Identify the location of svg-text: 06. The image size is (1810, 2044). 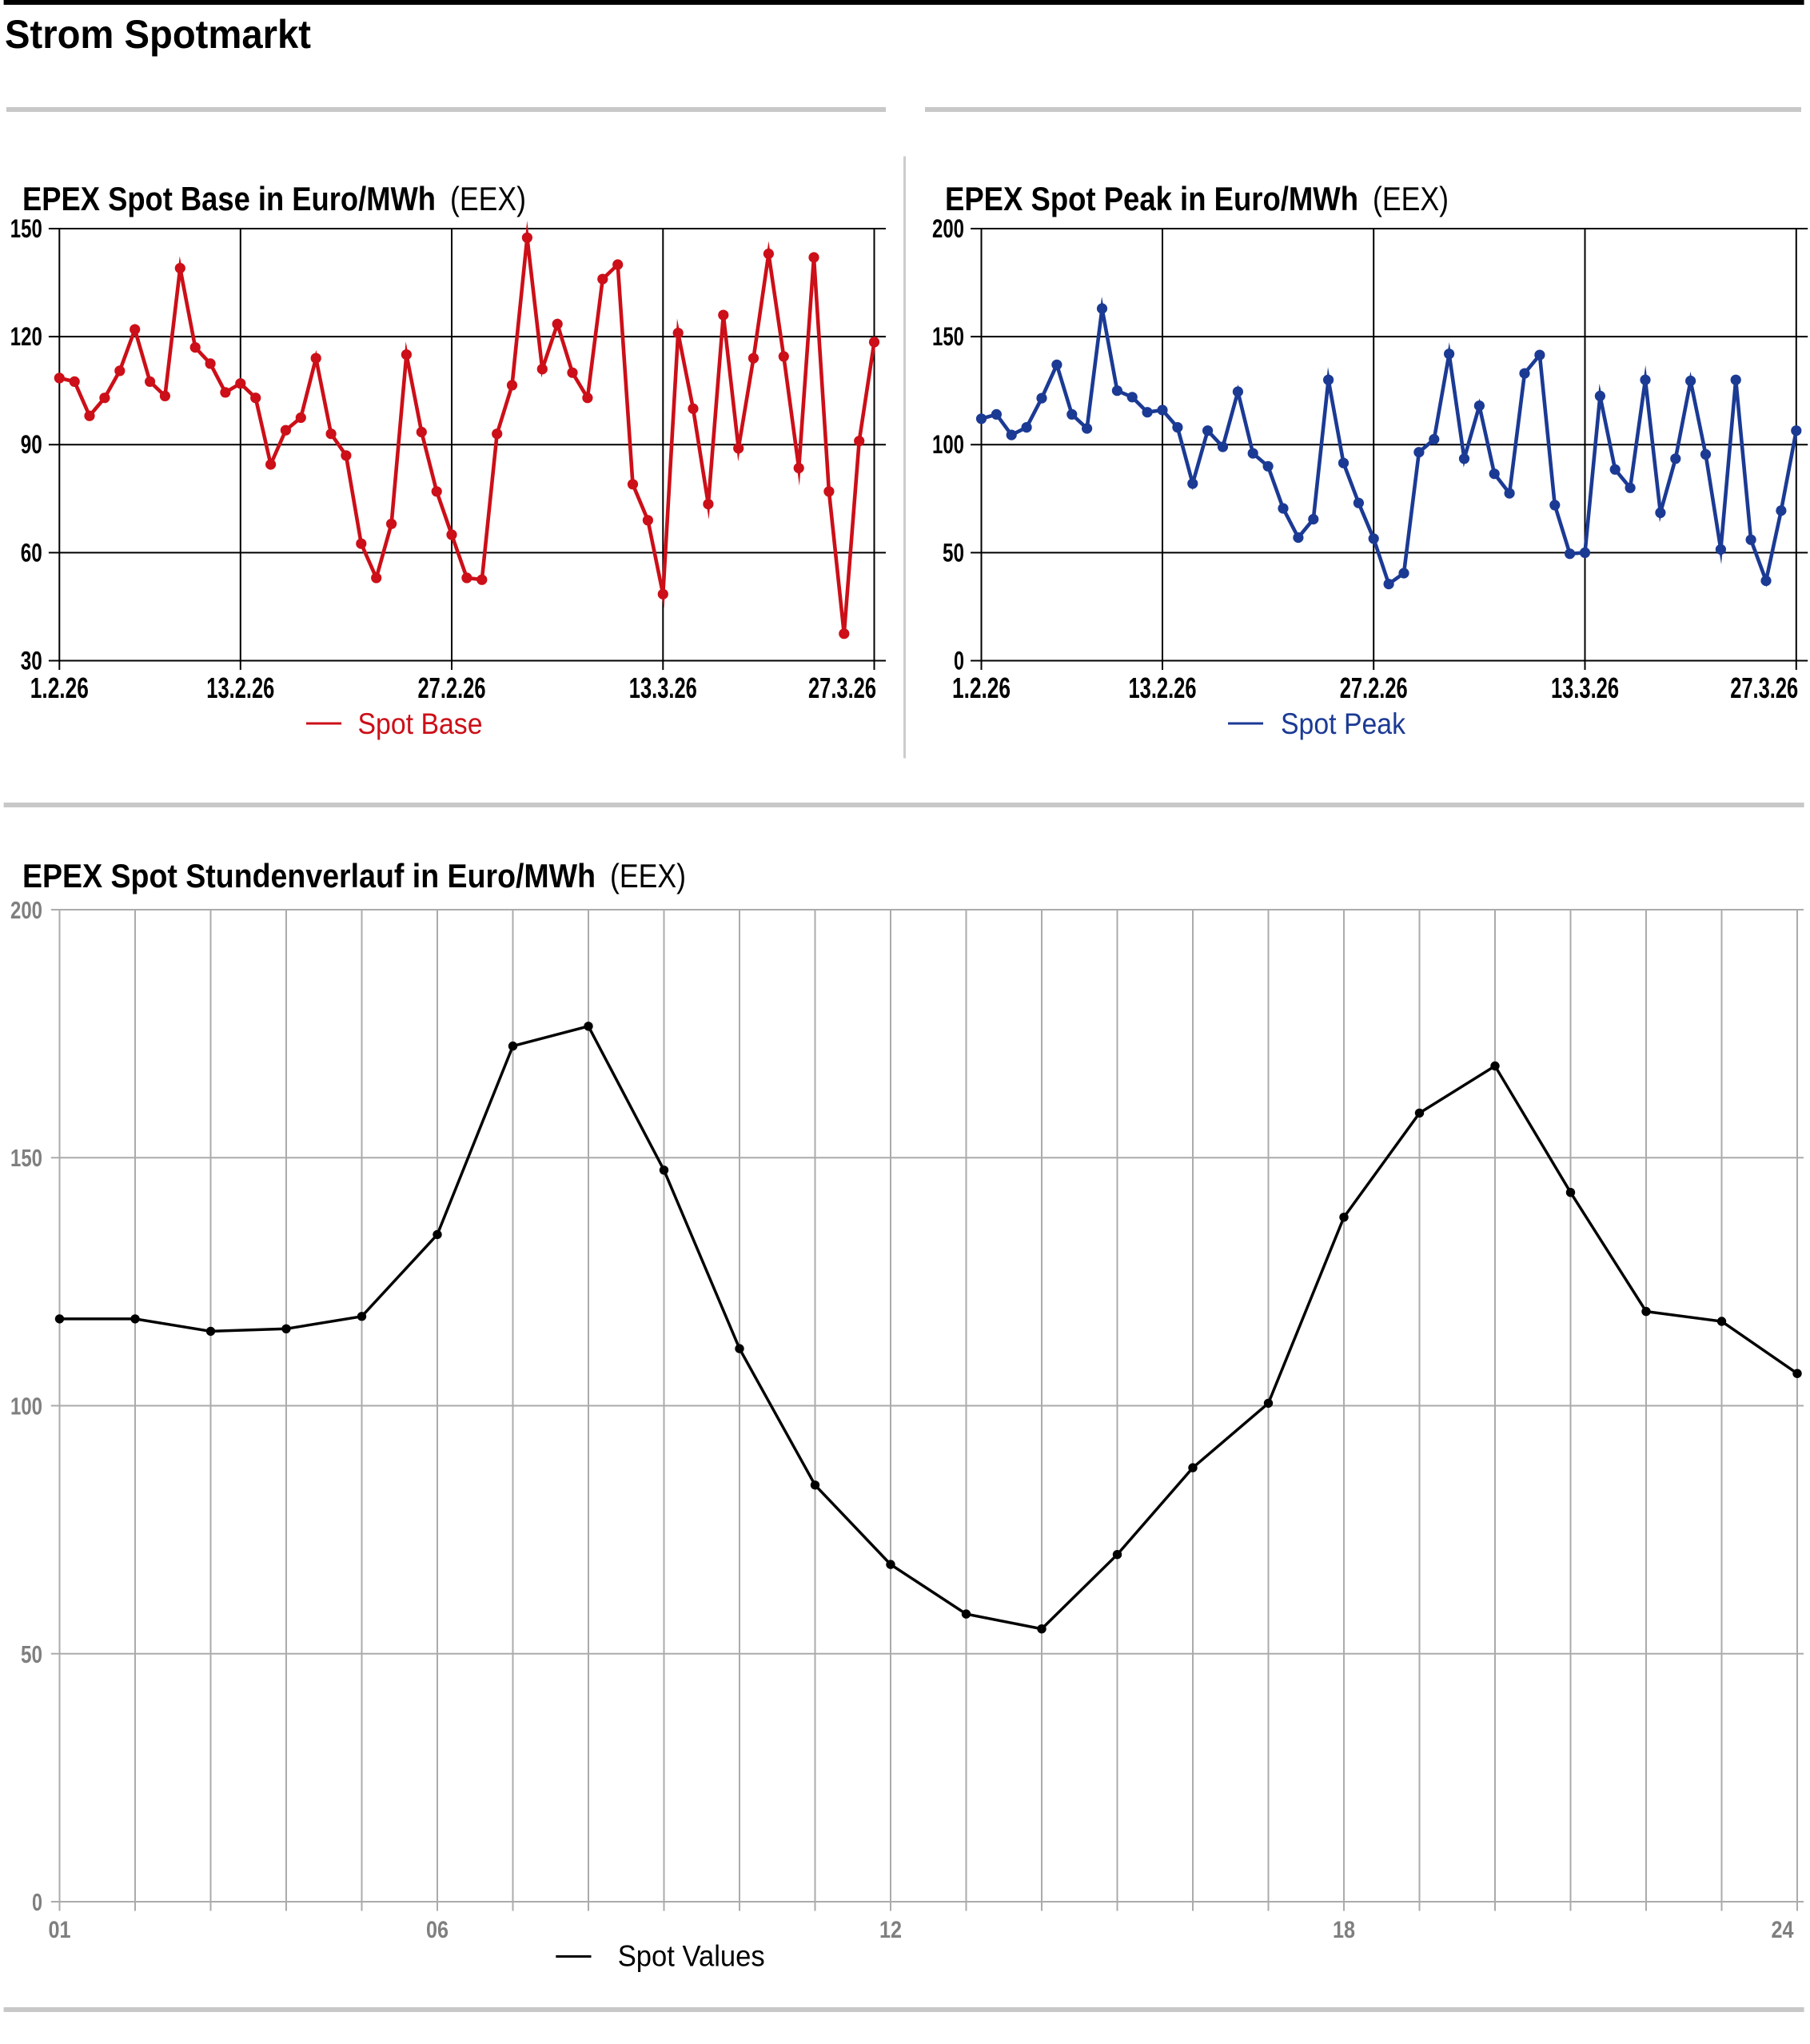
(437, 1930).